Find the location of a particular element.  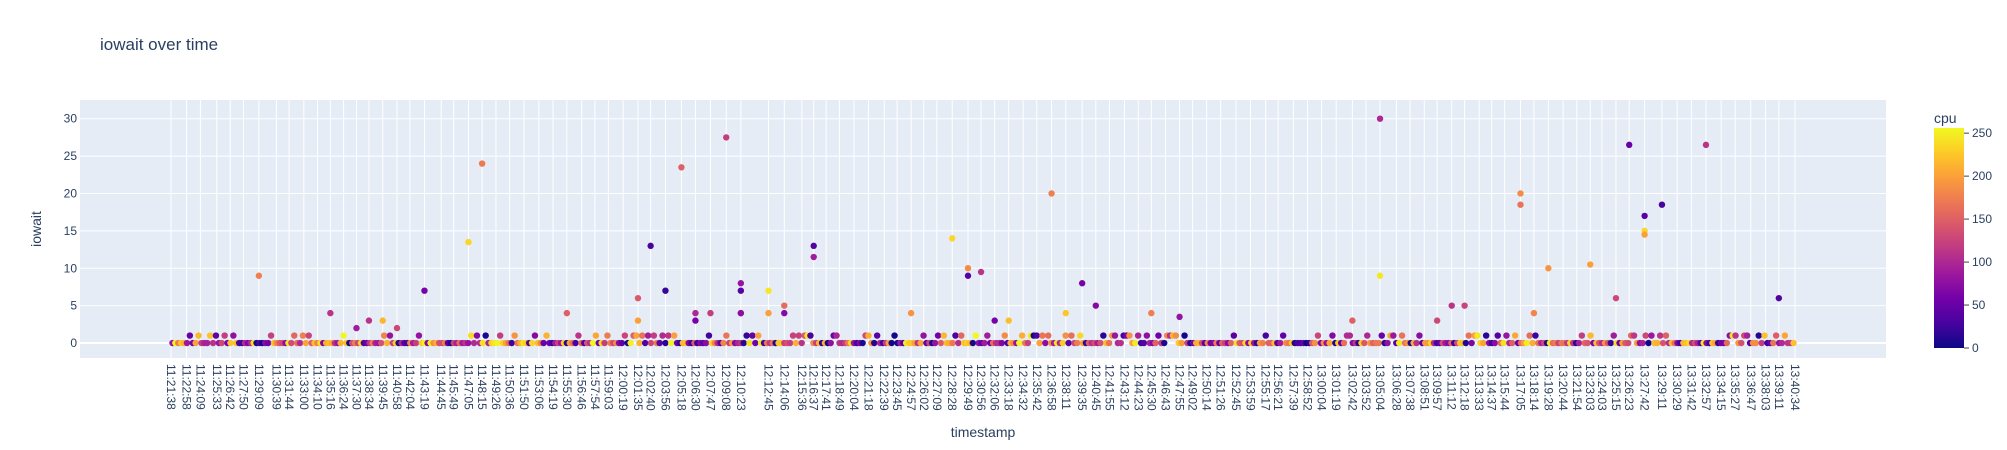

x-tick-label: 12:55:17 is located at coordinates (1266, 387).